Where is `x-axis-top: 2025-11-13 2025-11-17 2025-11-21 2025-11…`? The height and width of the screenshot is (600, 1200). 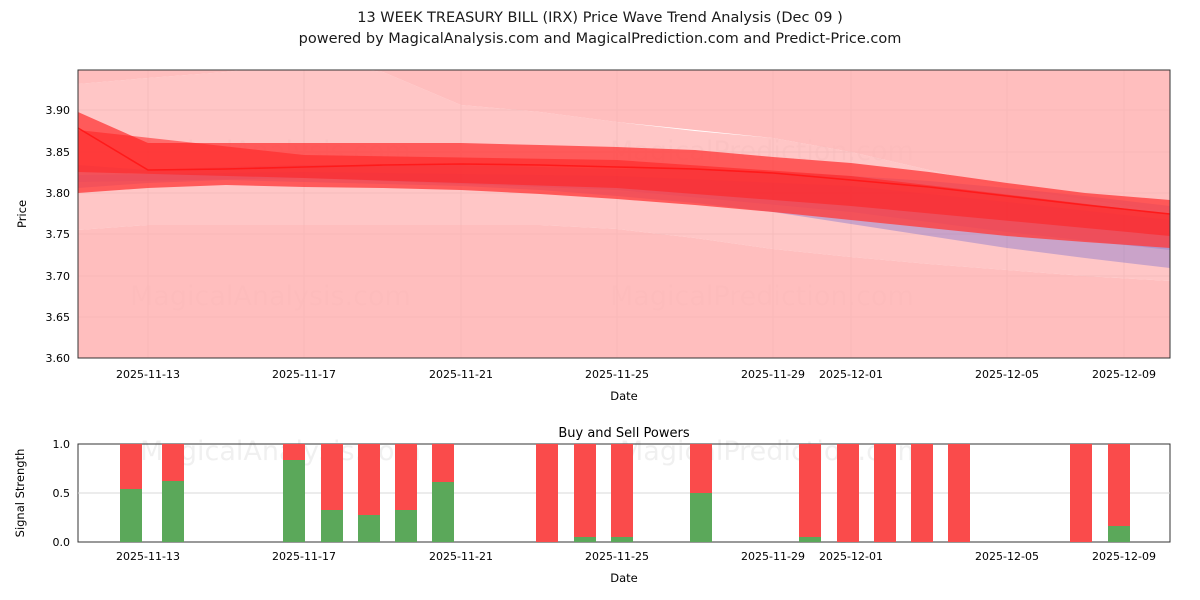 x-axis-top: 2025-11-13 2025-11-17 2025-11-21 2025-11… is located at coordinates (636, 385).